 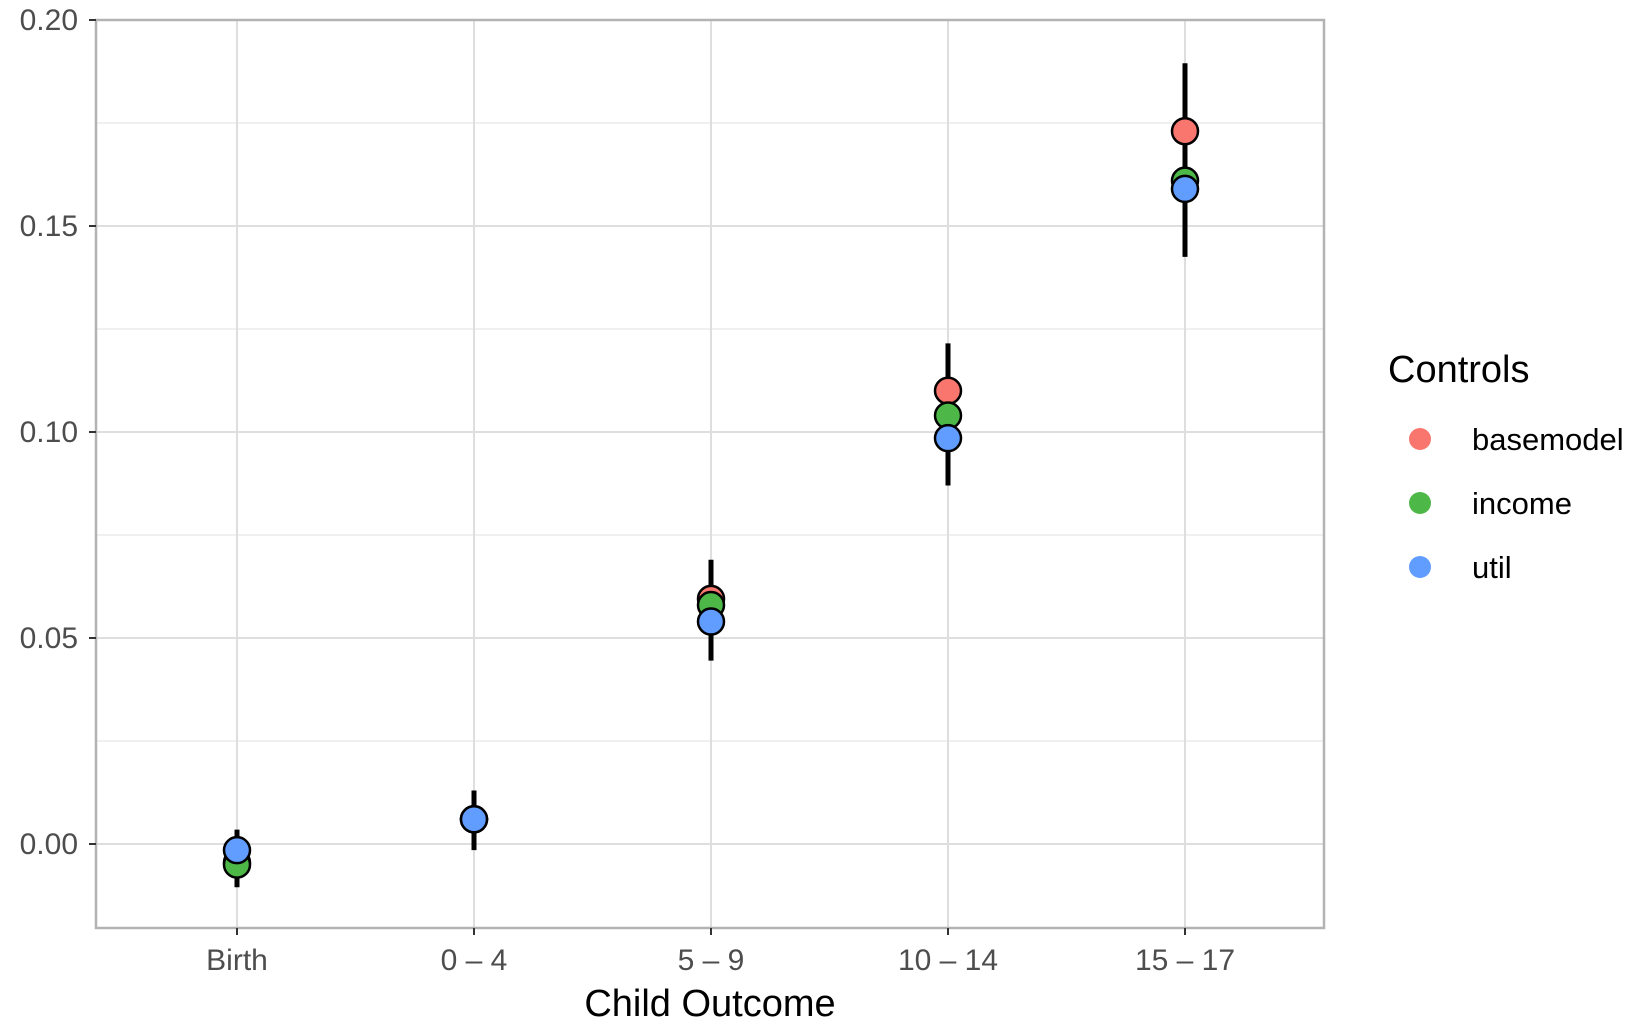 I want to click on x-tick-label: 15 – 17, so click(x=1185, y=960).